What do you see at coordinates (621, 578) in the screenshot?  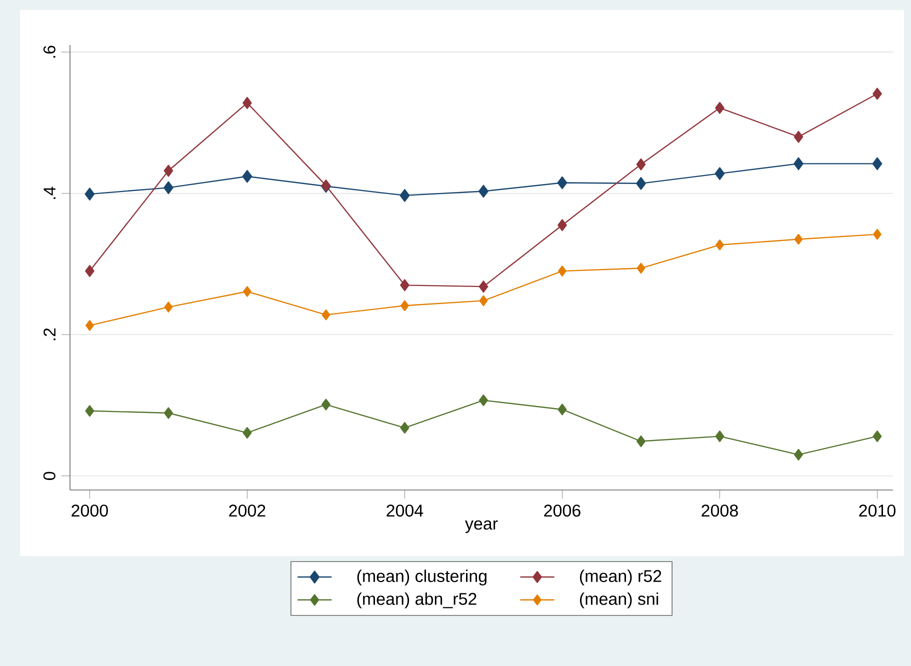 I see `legend-label: (mean) r52` at bounding box center [621, 578].